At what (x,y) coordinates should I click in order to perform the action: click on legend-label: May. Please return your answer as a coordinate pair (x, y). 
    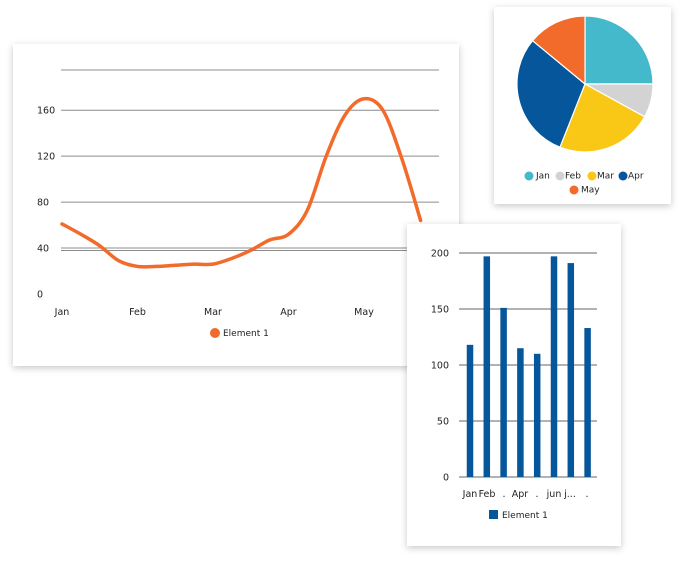
    Looking at the image, I should click on (590, 191).